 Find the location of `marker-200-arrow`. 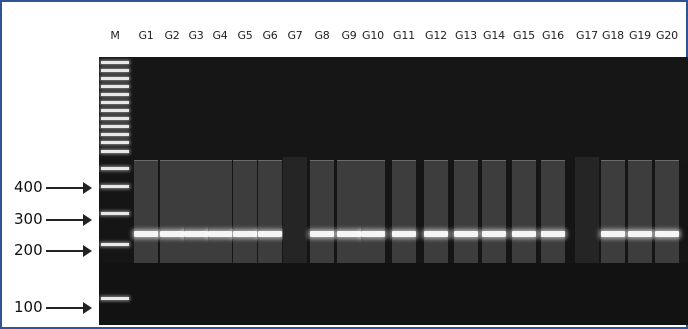

marker-200-arrow is located at coordinates (69, 251).